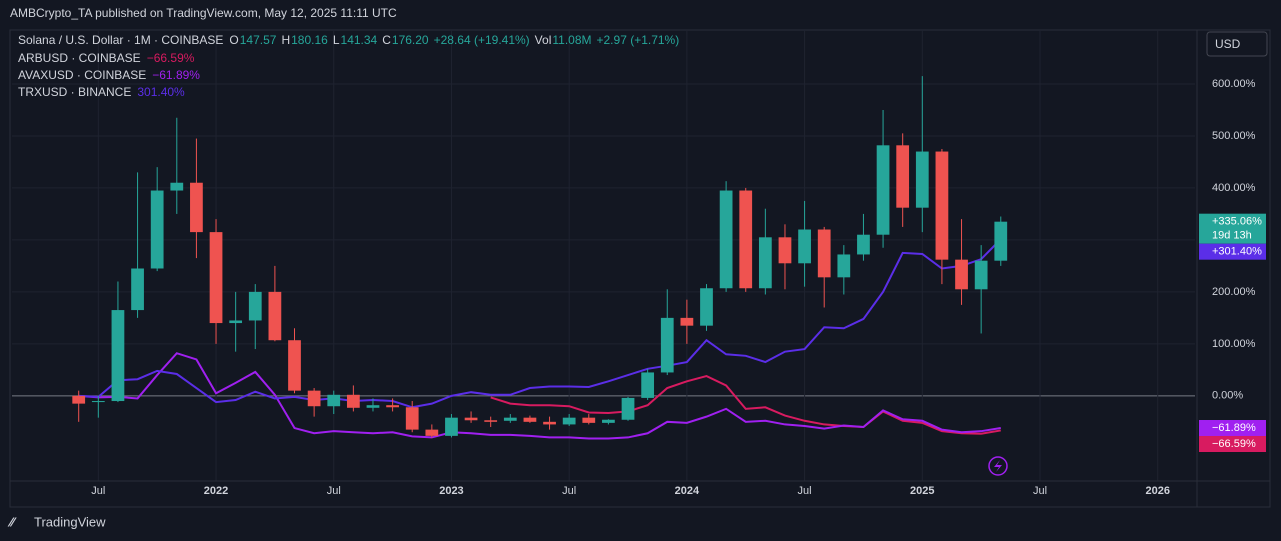 This screenshot has width=1281, height=541. I want to click on legend-value: L, so click(336, 40).